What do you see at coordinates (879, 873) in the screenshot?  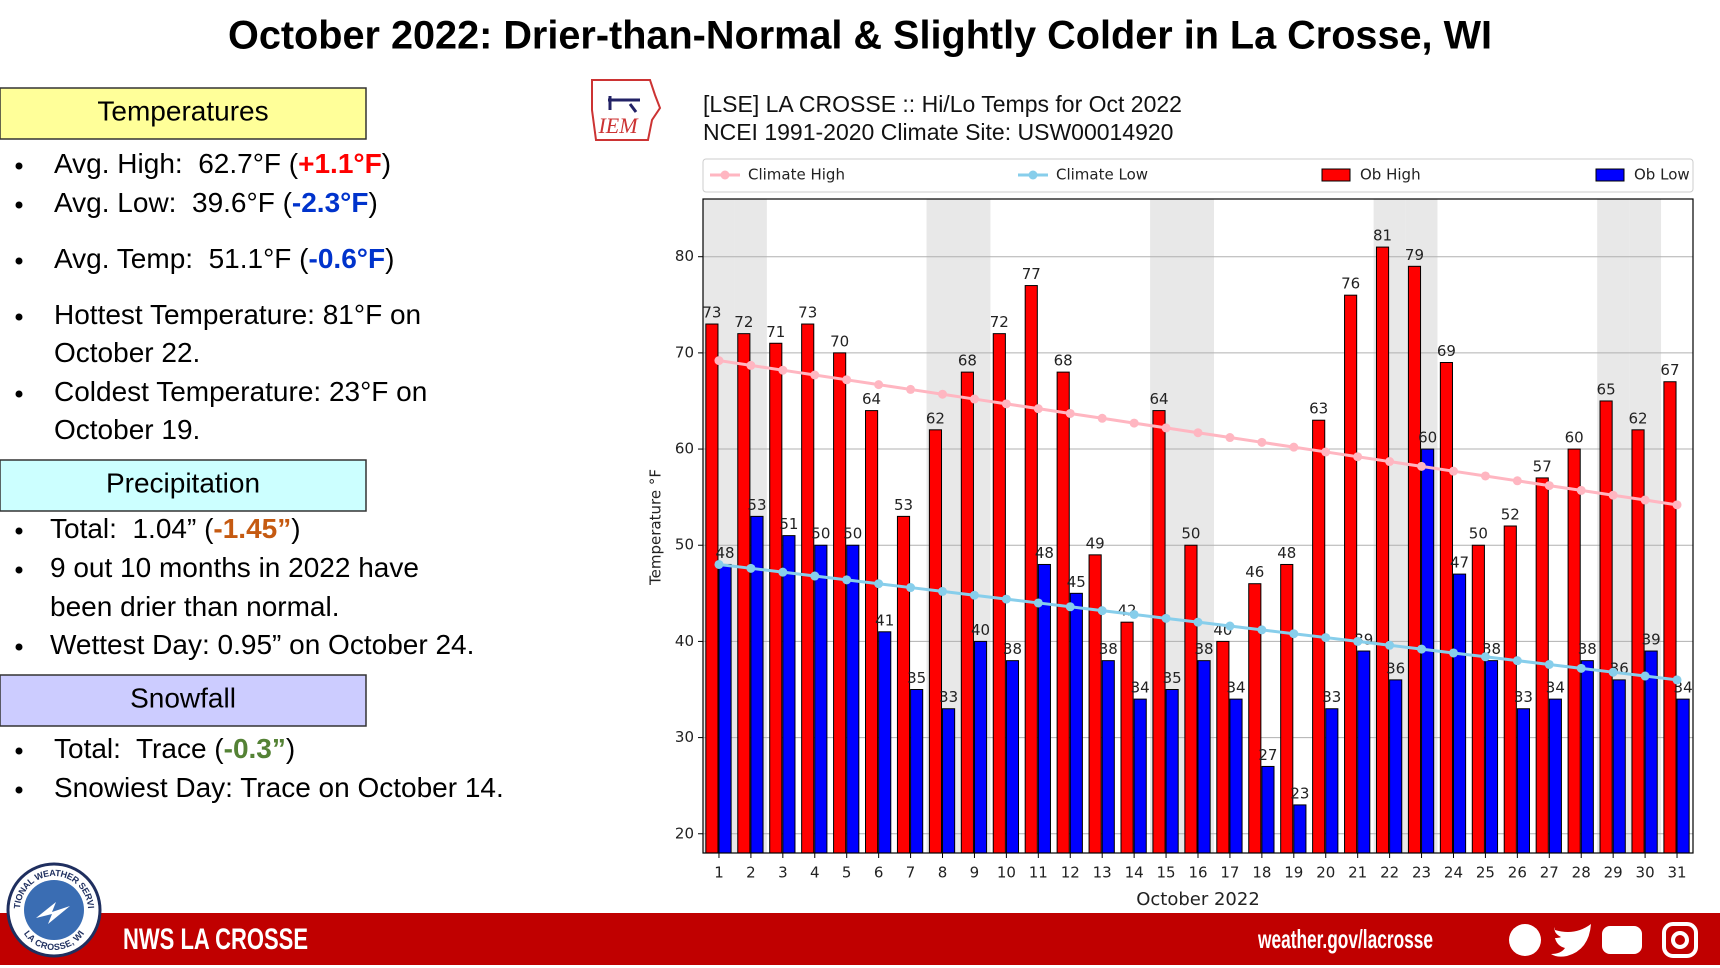 I see `x-tick-label: 6` at bounding box center [879, 873].